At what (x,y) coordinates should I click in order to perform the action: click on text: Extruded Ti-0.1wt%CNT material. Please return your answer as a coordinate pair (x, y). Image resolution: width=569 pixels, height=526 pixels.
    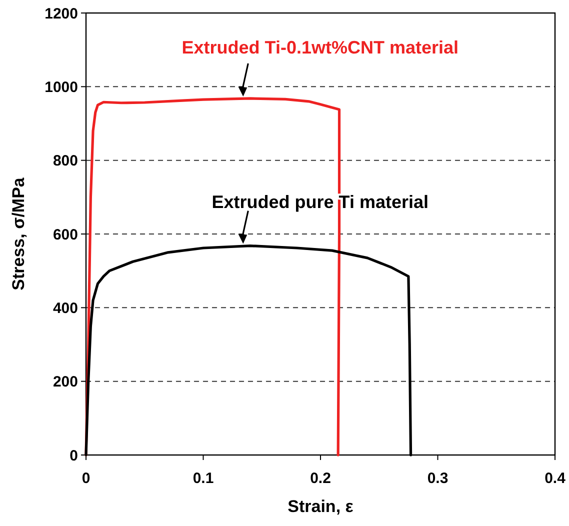
    Looking at the image, I should click on (320, 47).